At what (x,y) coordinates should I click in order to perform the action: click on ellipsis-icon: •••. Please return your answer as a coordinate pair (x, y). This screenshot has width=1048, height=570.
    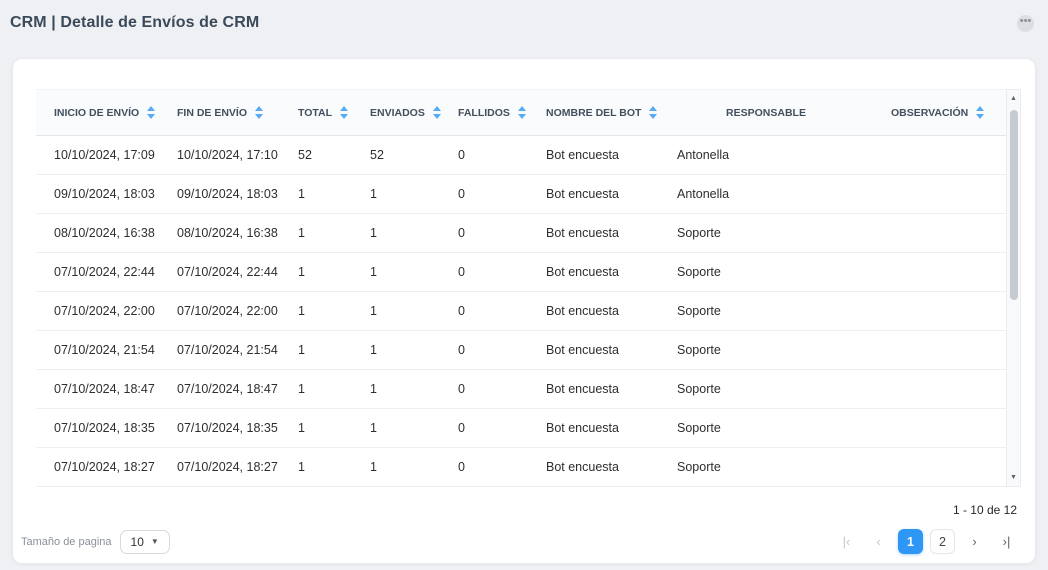
    Looking at the image, I should click on (1025, 20).